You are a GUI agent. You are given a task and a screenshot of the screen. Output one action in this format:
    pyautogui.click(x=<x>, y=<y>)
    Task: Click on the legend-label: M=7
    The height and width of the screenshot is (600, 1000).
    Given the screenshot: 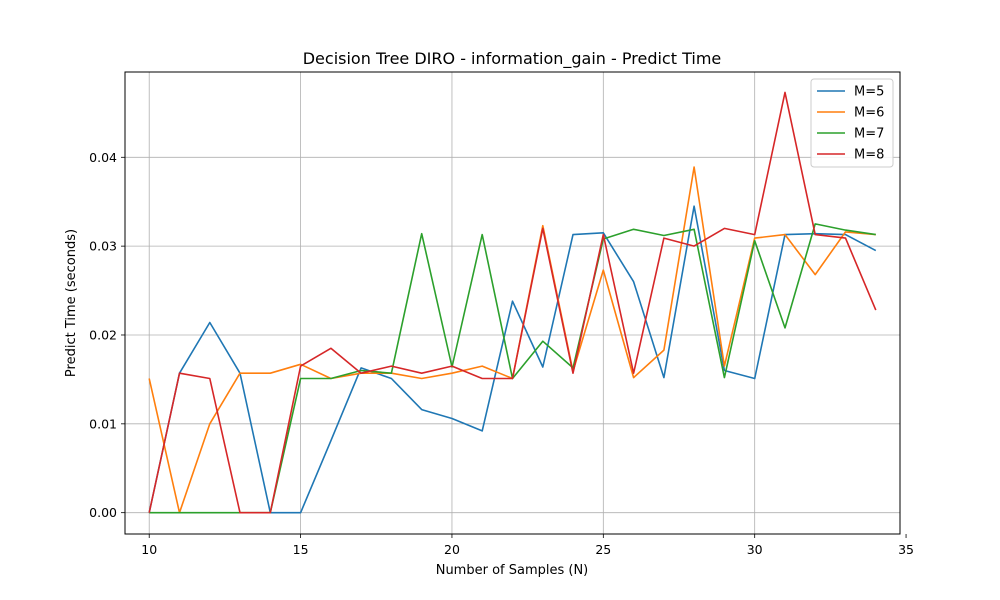 What is the action you would take?
    pyautogui.click(x=869, y=134)
    